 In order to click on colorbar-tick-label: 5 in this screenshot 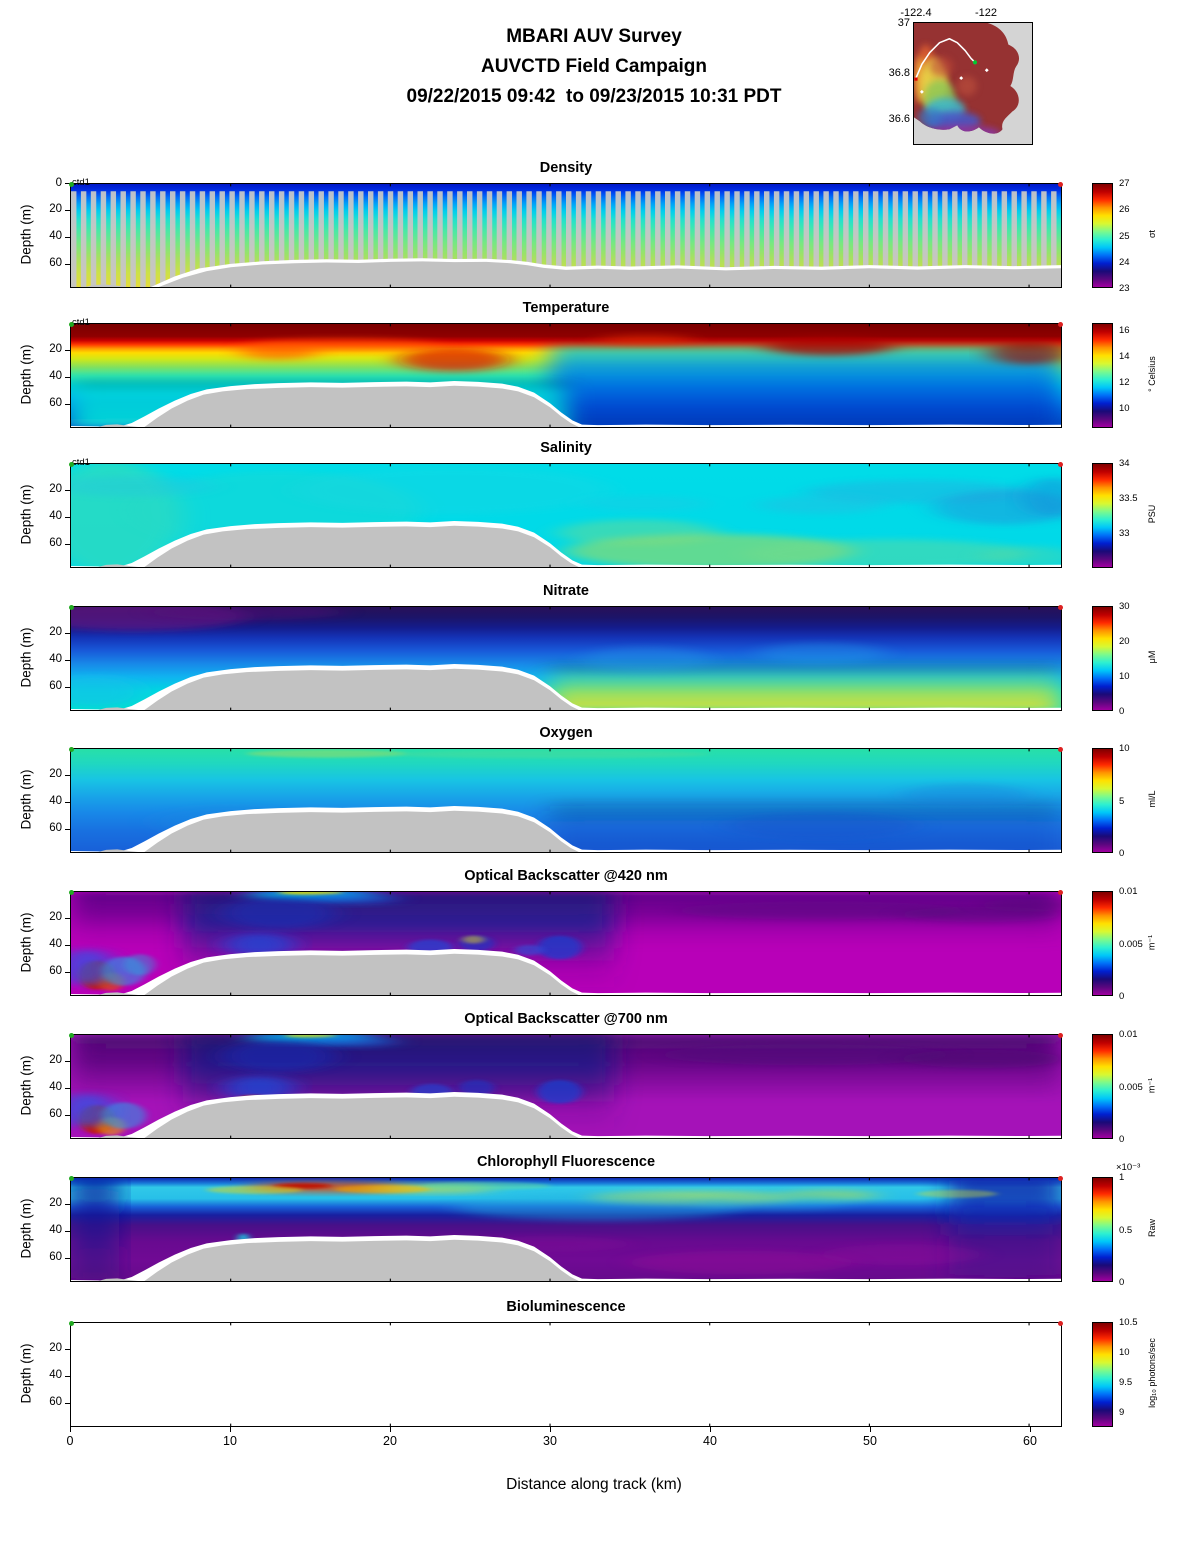, I will do `click(1122, 801)`.